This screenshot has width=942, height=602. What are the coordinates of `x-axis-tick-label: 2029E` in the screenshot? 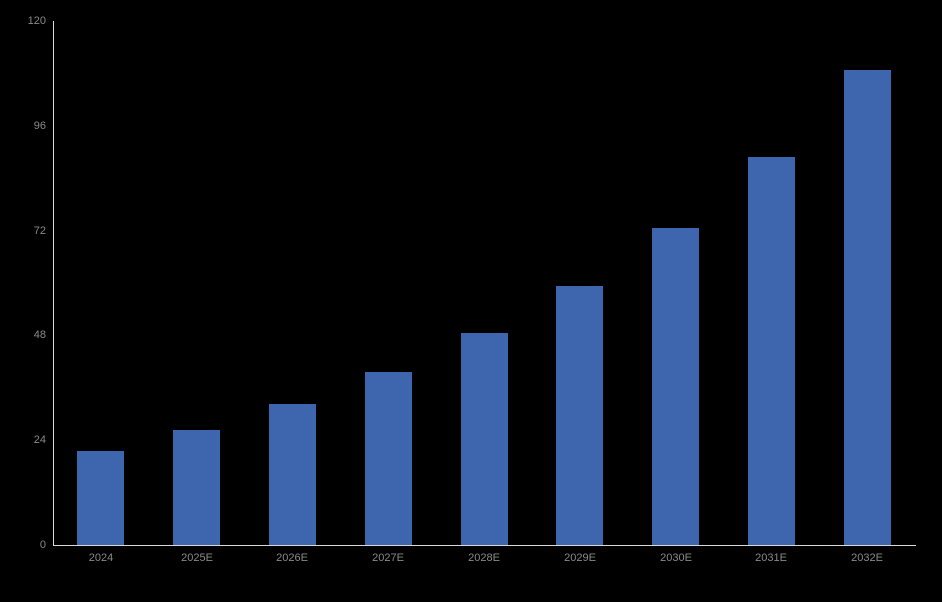 It's located at (580, 558).